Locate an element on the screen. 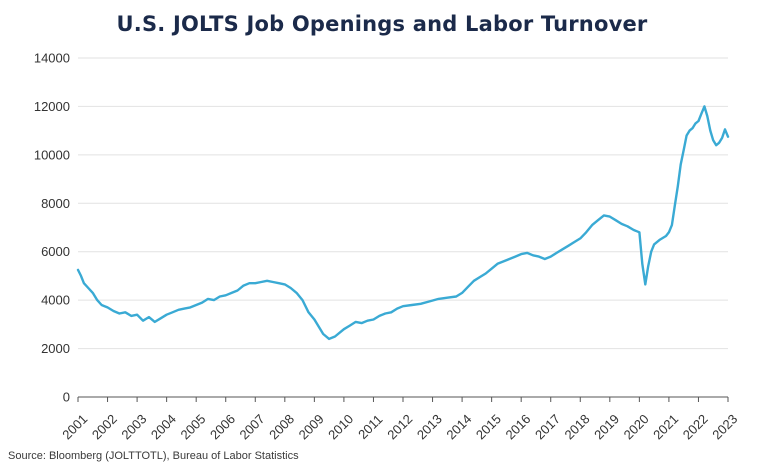 The height and width of the screenshot is (467, 764). y-tick-label: 12000 is located at coordinates (52, 106).